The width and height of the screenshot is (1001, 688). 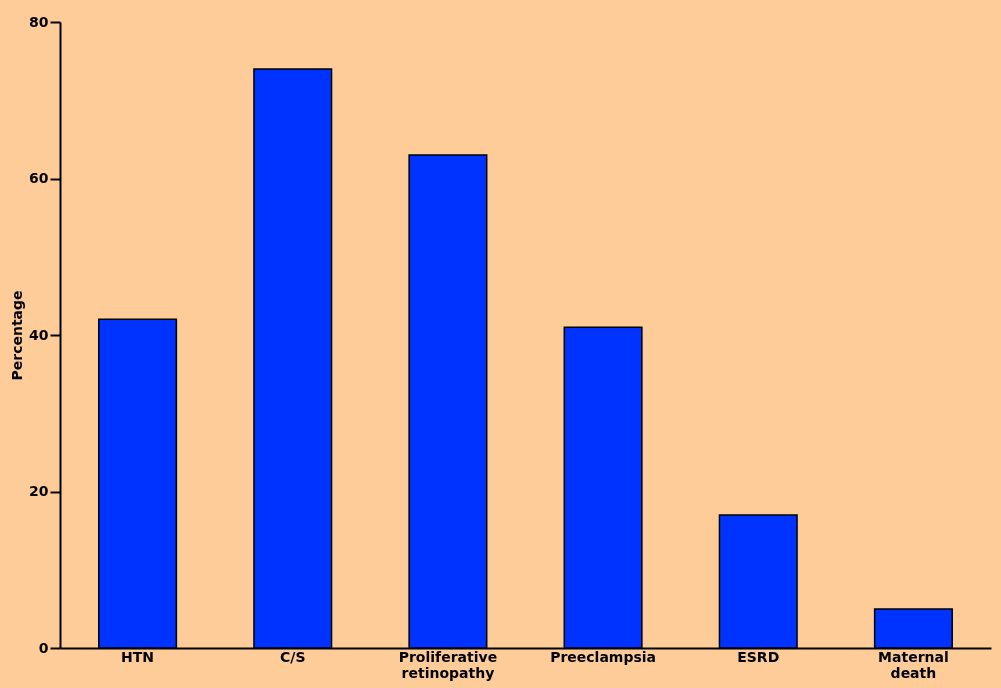 I want to click on x-tick-label: C/S, so click(x=293, y=656).